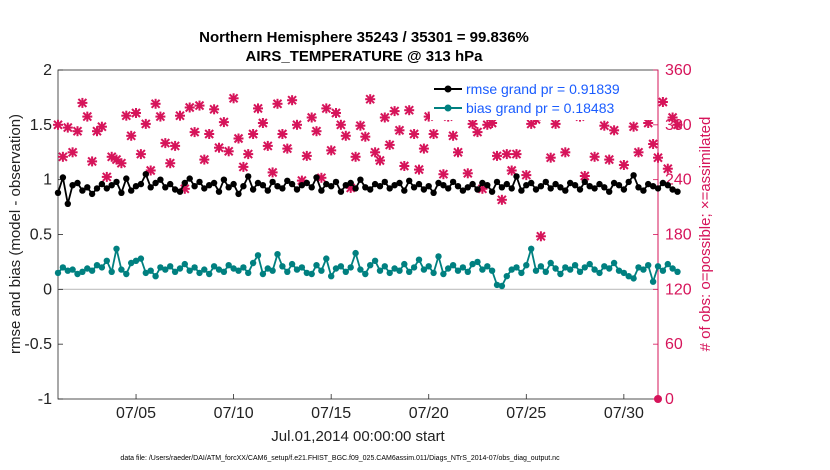 Image resolution: width=830 pixels, height=470 pixels. I want to click on left-axis-ticks: -1 -0.5 0 0.5 1 1.5 2, so click(43, 235).